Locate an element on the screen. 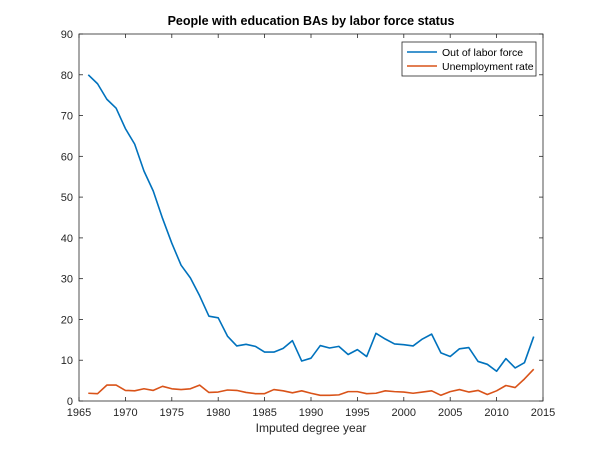 This screenshot has width=600, height=450. x-axis-title: Imputed degree year is located at coordinates (311, 428).